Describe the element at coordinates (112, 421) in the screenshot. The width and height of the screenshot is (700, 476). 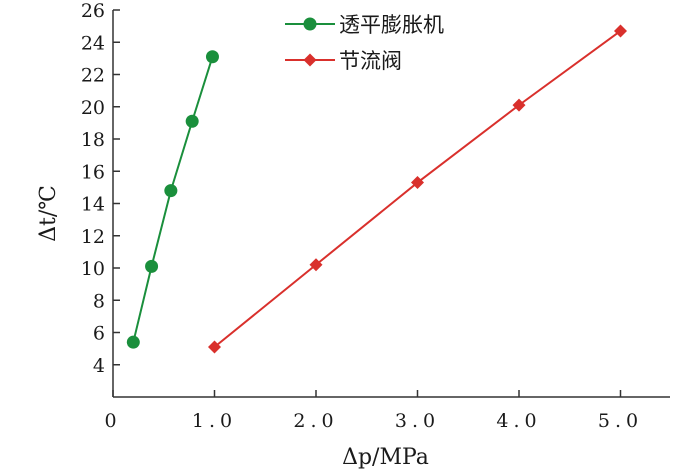
I see `x-tick-label: 0` at that location.